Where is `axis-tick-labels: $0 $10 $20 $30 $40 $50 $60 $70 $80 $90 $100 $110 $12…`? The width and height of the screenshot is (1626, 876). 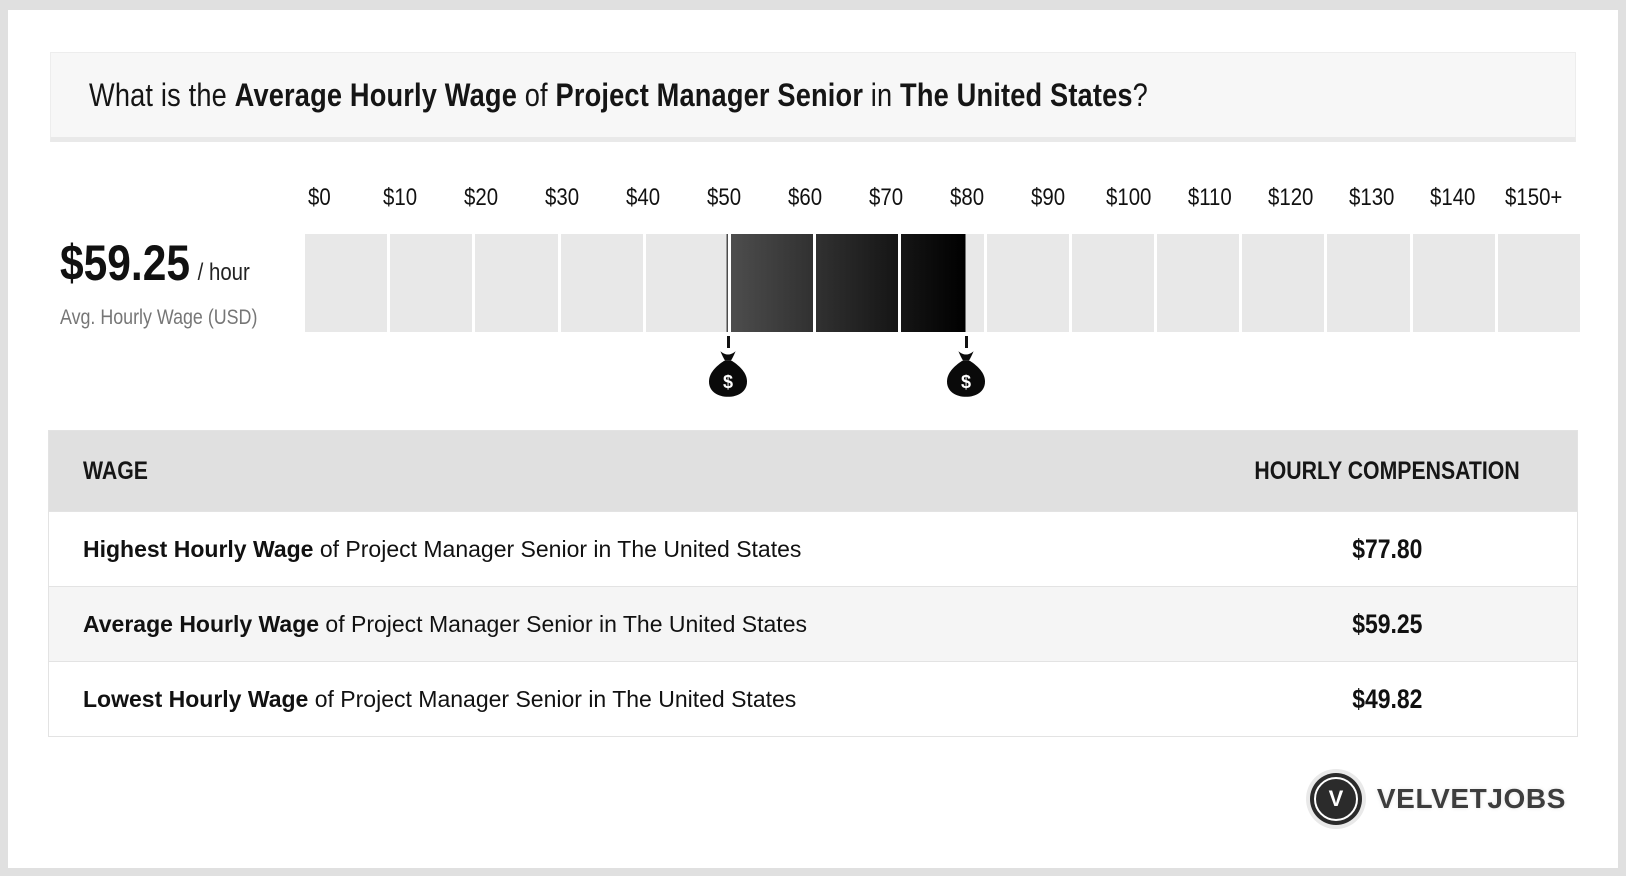 axis-tick-labels: $0 $10 $20 $30 $40 $50 $60 $70 $80 $90 $100 $110 $12… is located at coordinates (926, 198).